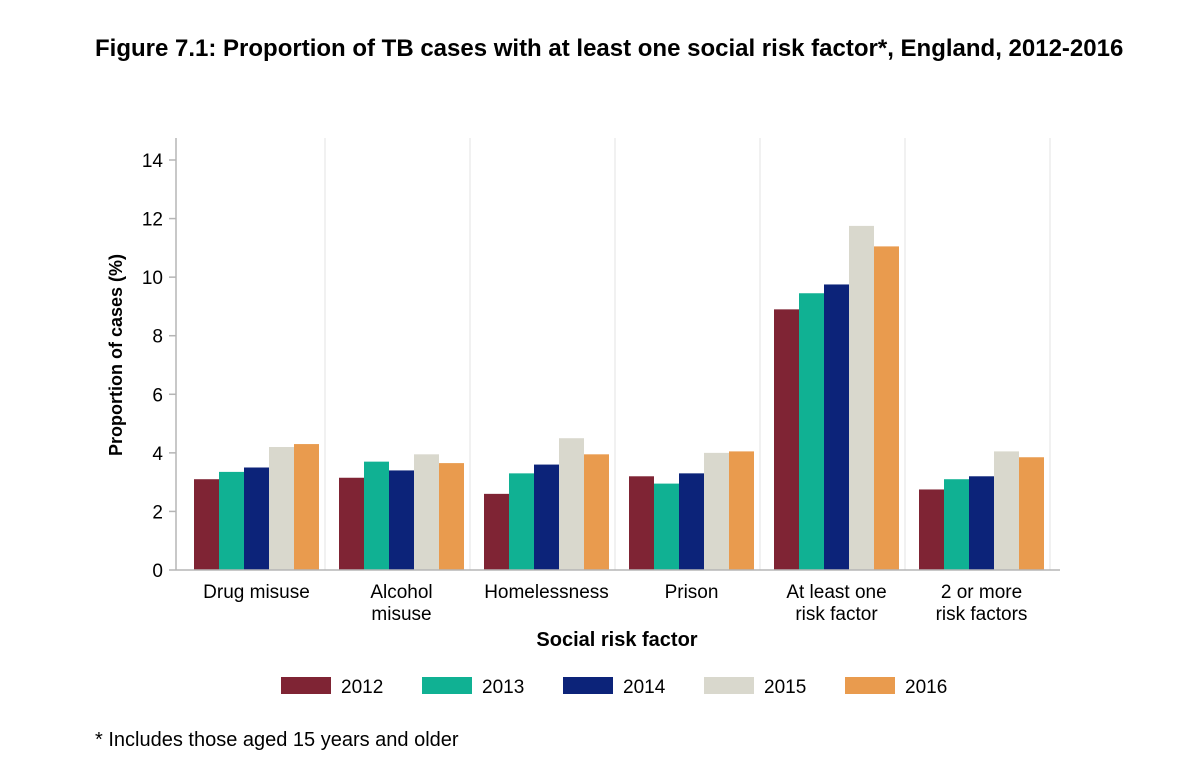 The image size is (1200, 784). What do you see at coordinates (926, 687) in the screenshot?
I see `legend-label: 2016` at bounding box center [926, 687].